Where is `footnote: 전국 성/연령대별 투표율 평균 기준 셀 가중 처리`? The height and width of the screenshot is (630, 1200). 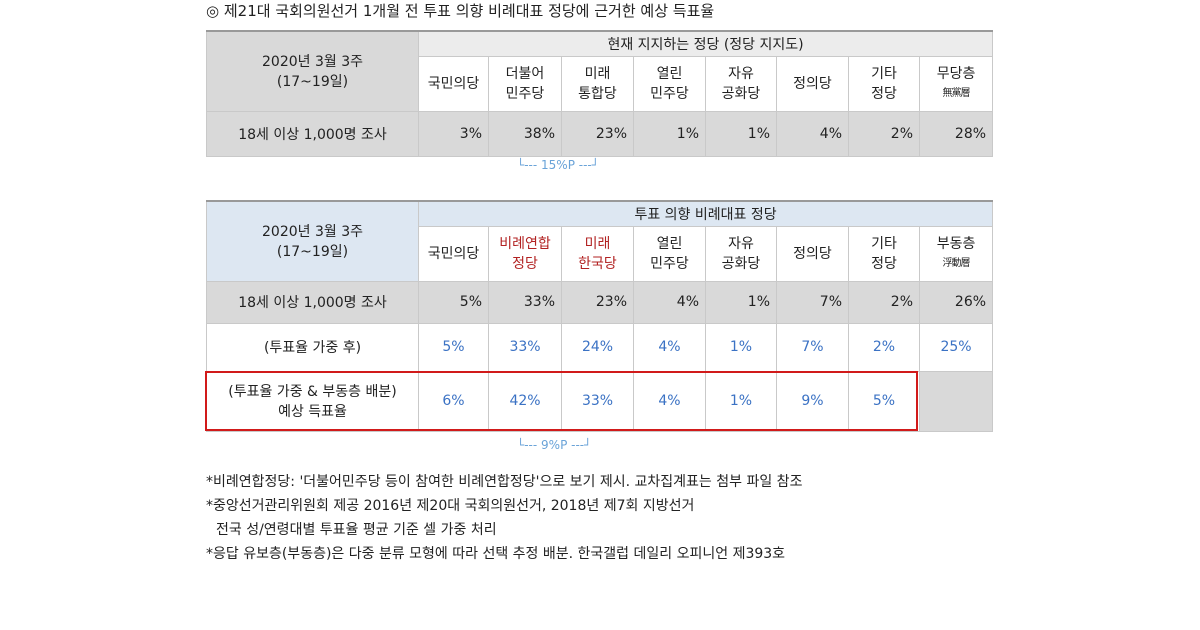
footnote: 전국 성/연령대별 투표율 평균 기준 셀 가중 처리 is located at coordinates (356, 530).